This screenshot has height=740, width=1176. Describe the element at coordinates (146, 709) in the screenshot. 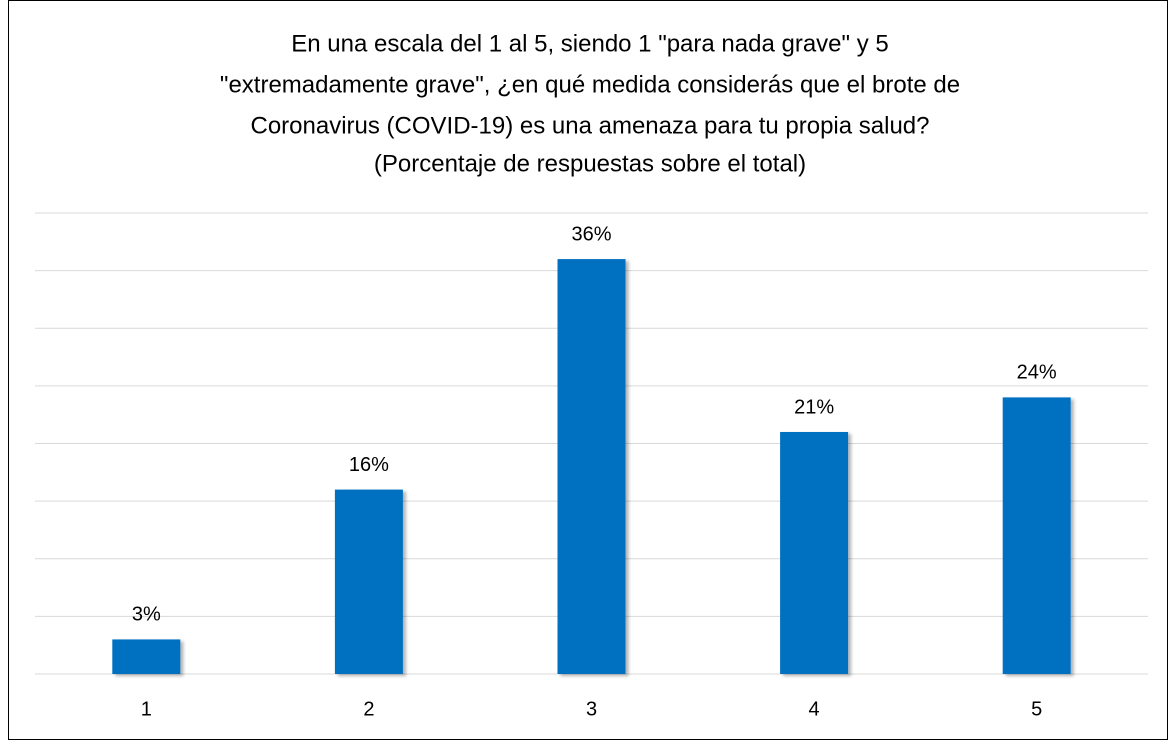

I see `x-tick-label: 1` at that location.